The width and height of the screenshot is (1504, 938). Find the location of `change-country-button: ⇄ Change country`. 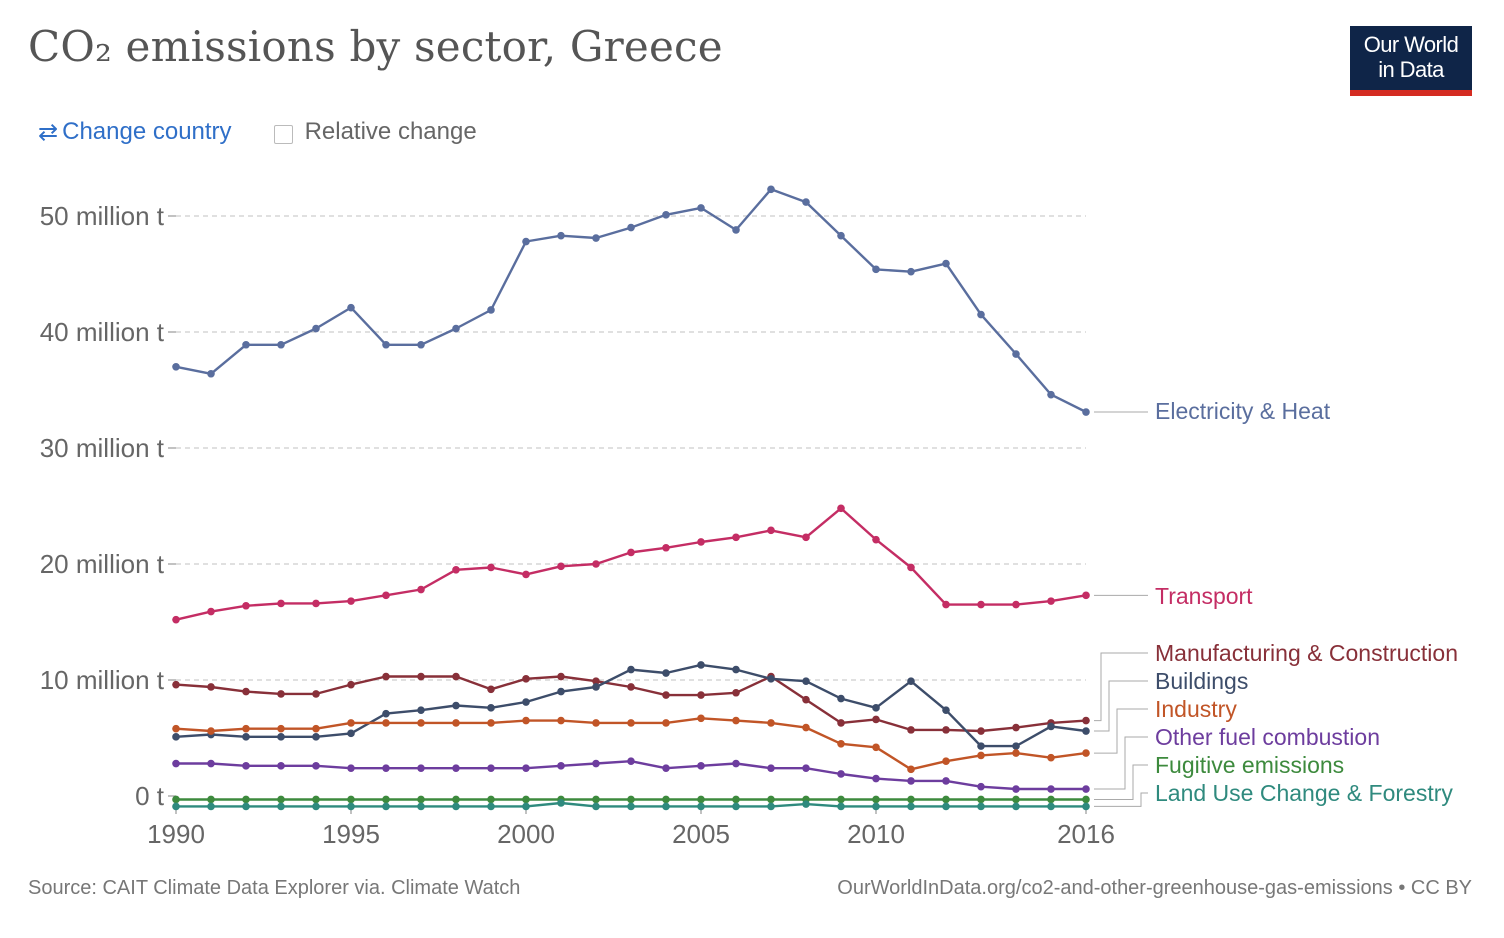

change-country-button: ⇄ Change country is located at coordinates (135, 132).